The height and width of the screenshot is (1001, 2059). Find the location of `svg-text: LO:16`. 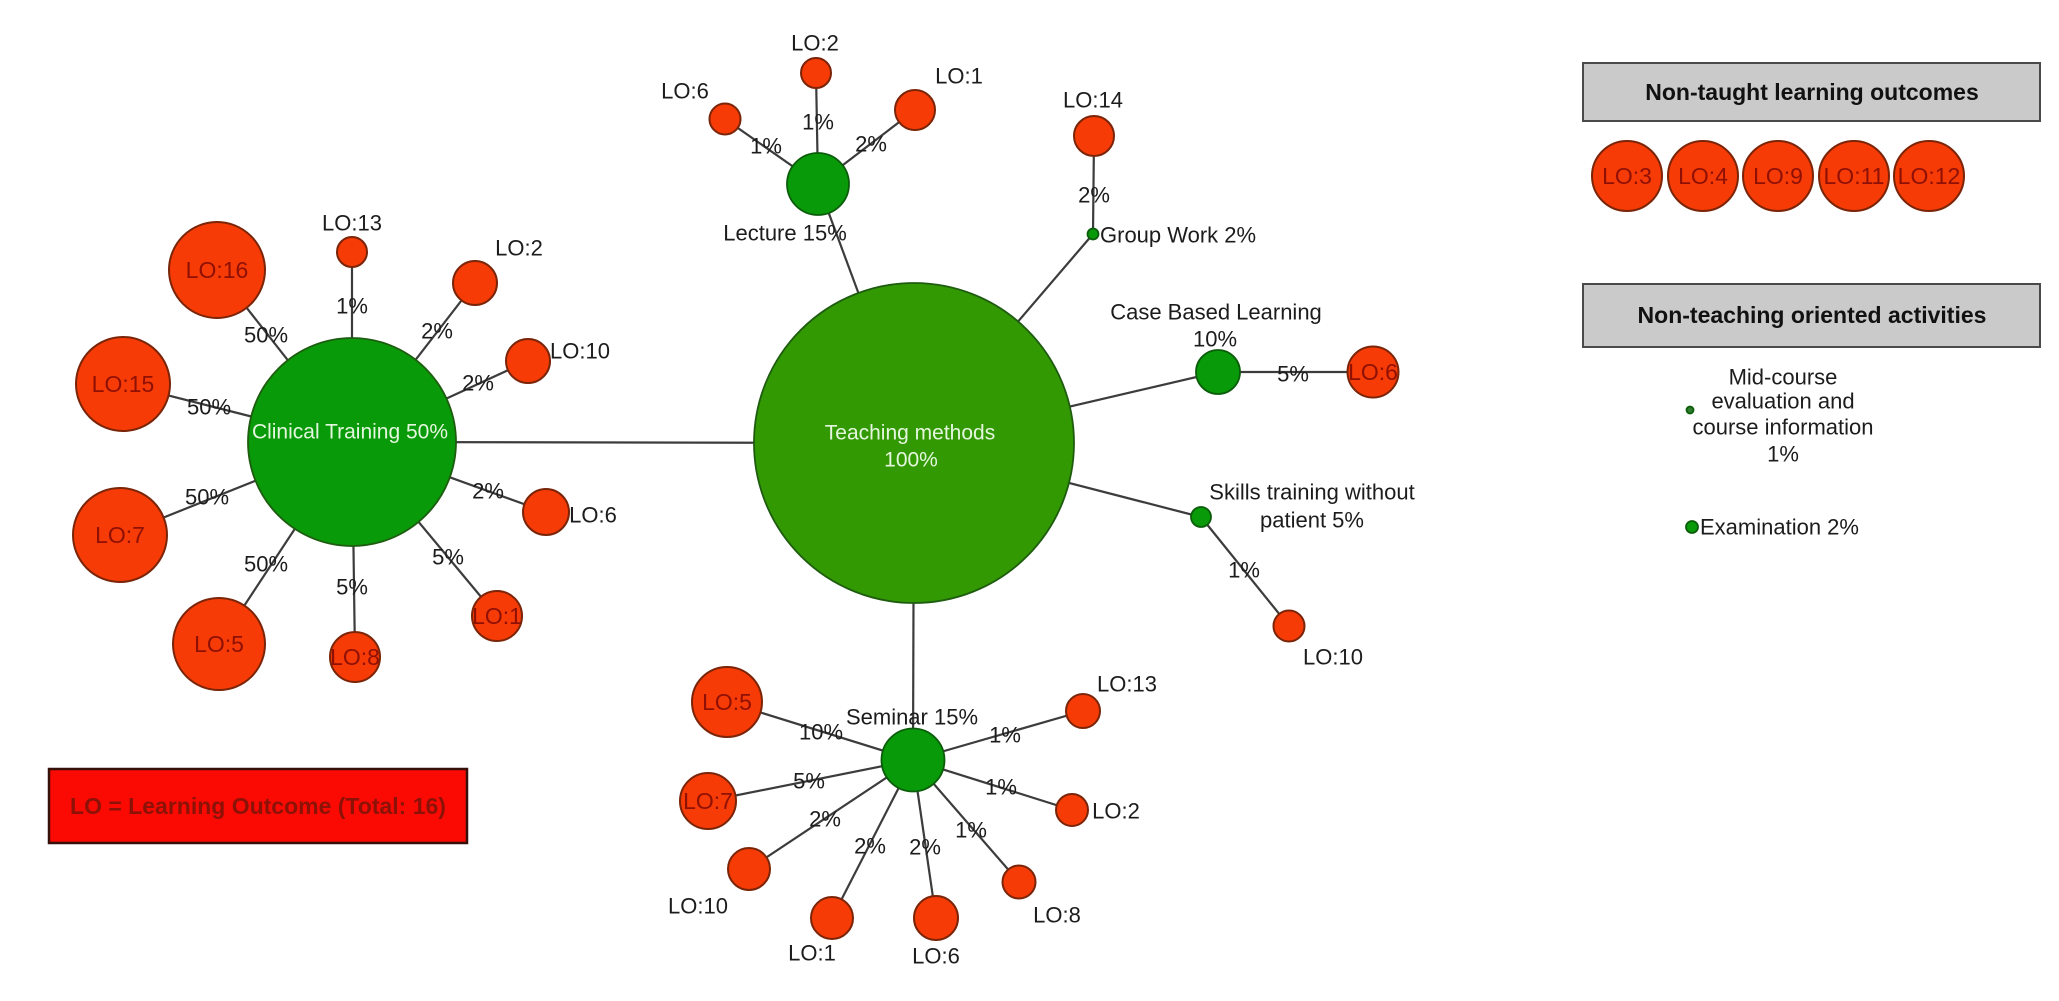

svg-text: LO:16 is located at coordinates (217, 270).